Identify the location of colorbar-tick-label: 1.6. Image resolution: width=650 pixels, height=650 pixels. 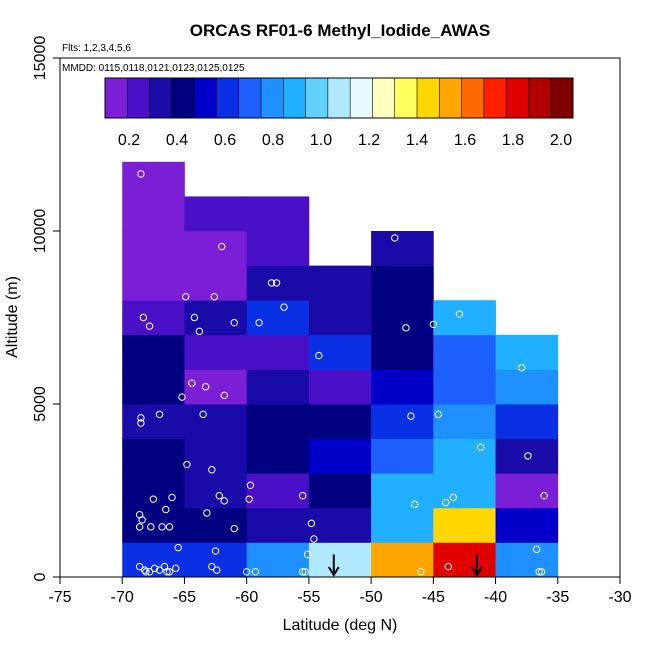
(465, 140).